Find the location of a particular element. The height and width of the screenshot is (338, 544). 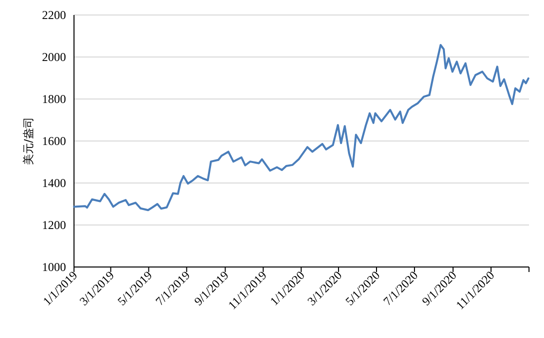

y-tick-label: 1600 is located at coordinates (54, 141).